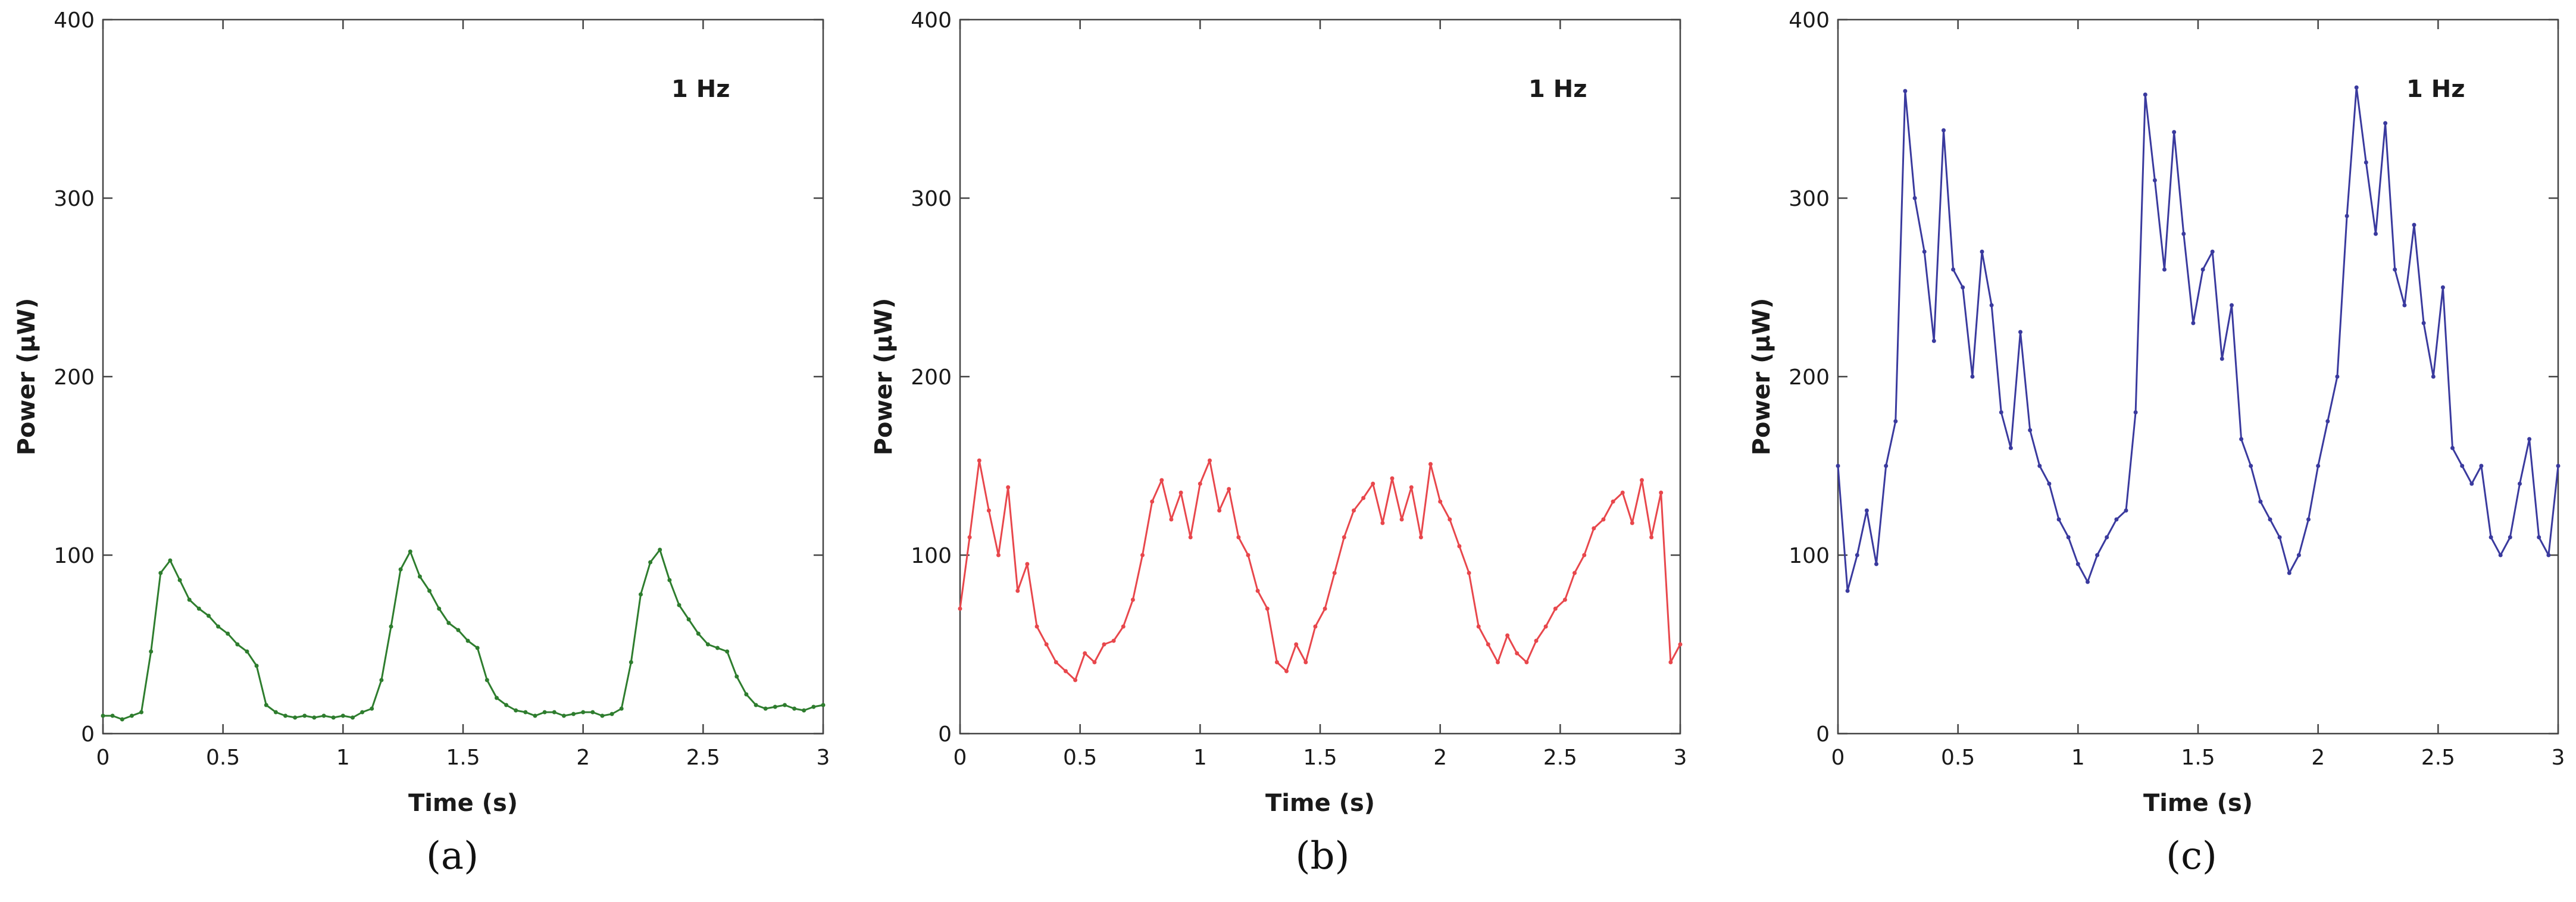  What do you see at coordinates (931, 20) in the screenshot?
I see `y-tick-label: 400` at bounding box center [931, 20].